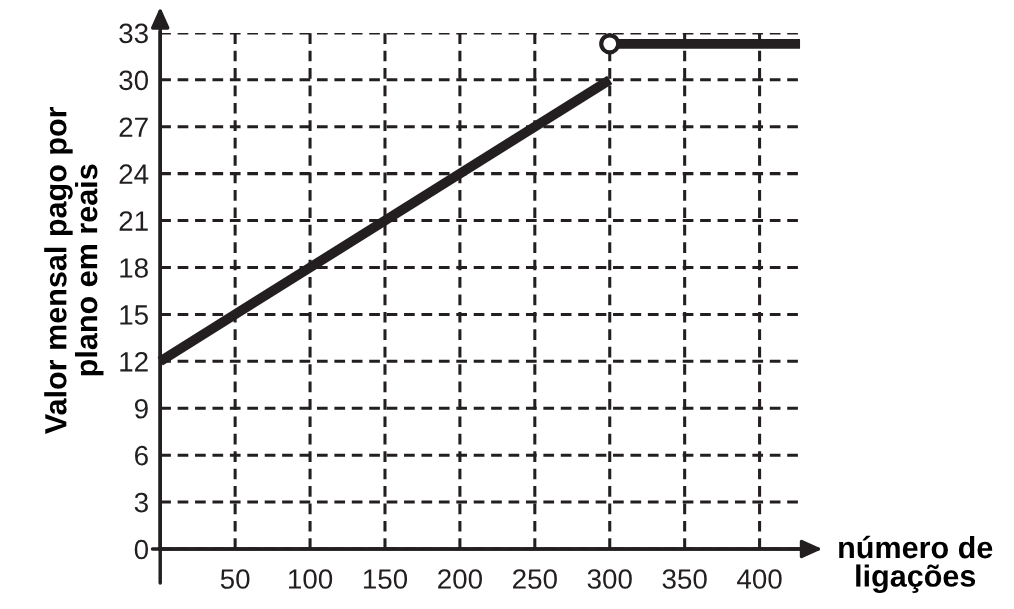 The image size is (1014, 609). Describe the element at coordinates (134, 315) in the screenshot. I see `y-tick-label: 15` at that location.